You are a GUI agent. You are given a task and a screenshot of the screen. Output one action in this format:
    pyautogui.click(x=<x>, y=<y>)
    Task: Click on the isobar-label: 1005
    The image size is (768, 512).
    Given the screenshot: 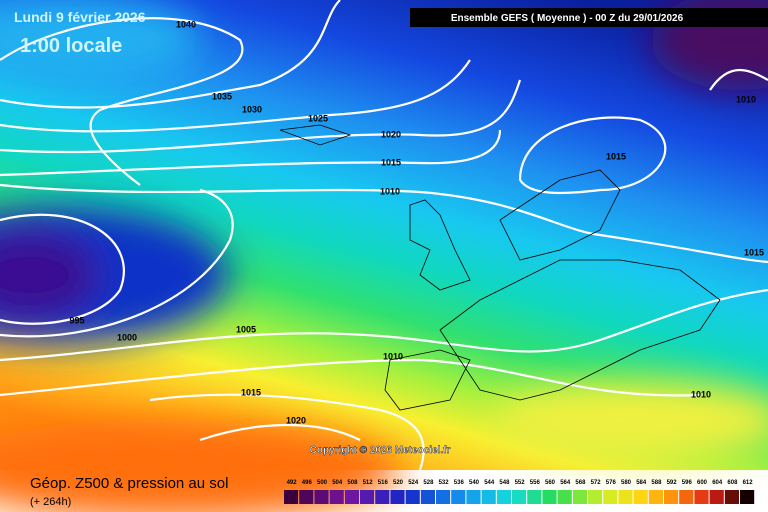 What is the action you would take?
    pyautogui.click(x=246, y=329)
    